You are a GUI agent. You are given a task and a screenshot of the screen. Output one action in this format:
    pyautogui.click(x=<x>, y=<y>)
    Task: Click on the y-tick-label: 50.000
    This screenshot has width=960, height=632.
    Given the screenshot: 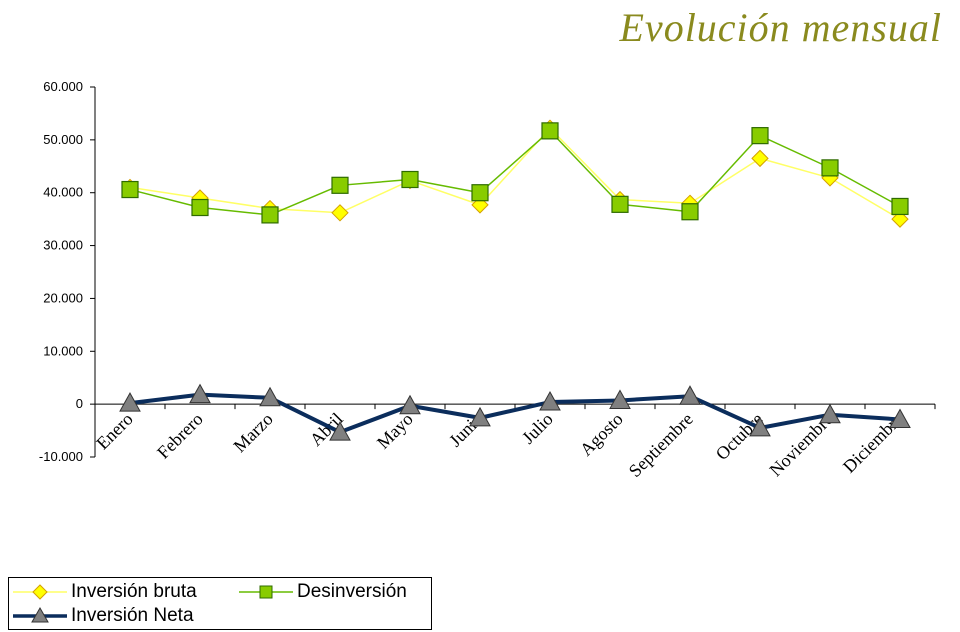 What is the action you would take?
    pyautogui.click(x=63, y=139)
    